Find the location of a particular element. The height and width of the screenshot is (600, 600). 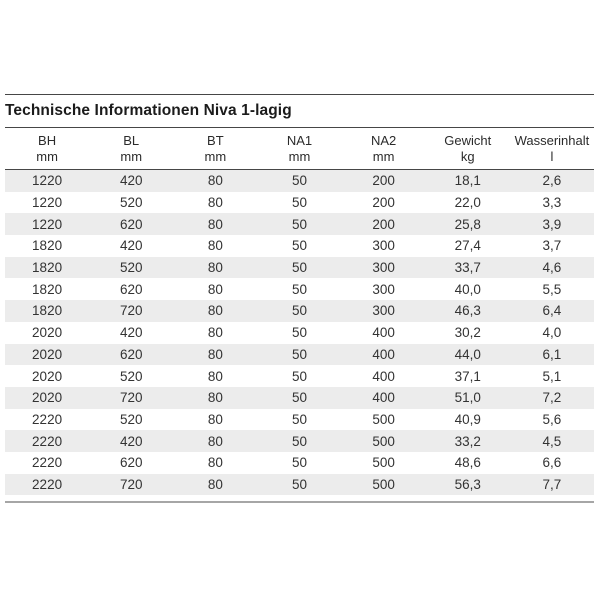

table-cell: 33,2 is located at coordinates (467, 441).